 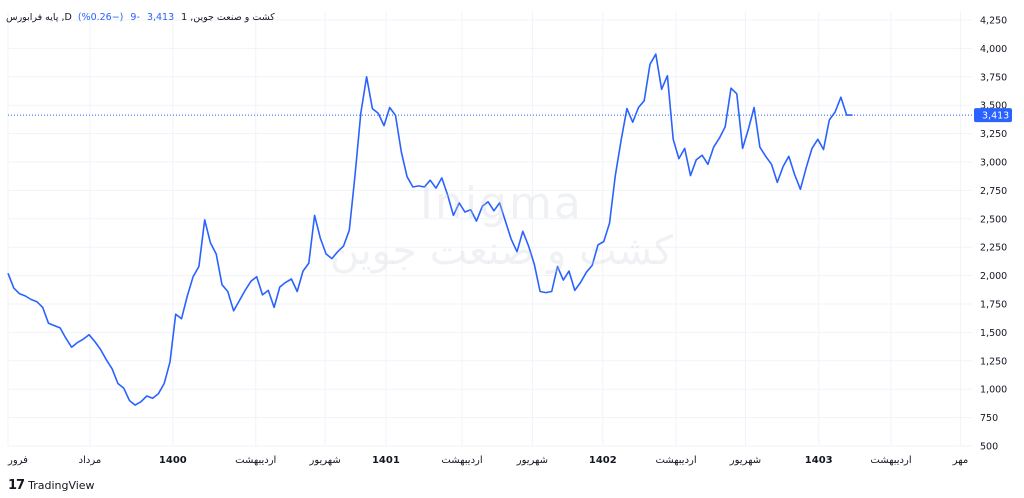 What do you see at coordinates (135, 17) in the screenshot?
I see `price-change: -9` at bounding box center [135, 17].